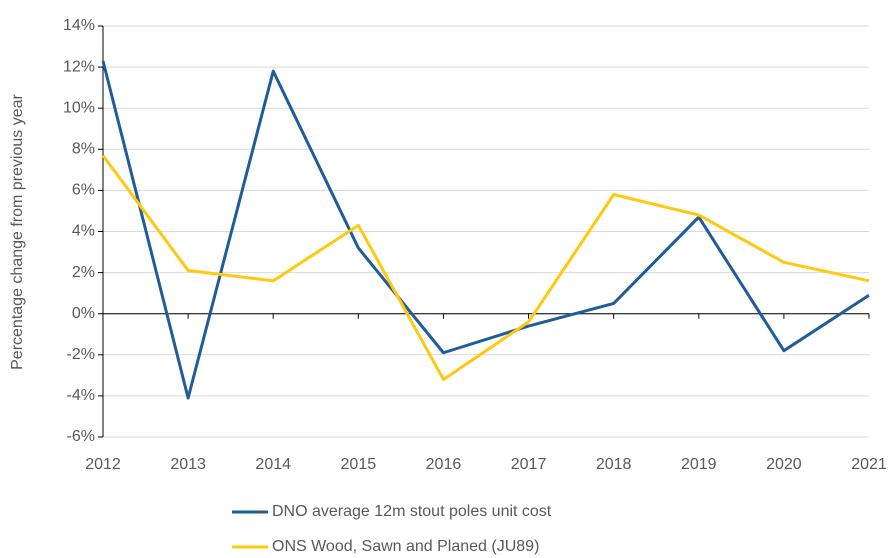 Image resolution: width=895 pixels, height=558 pixels. I want to click on x-tick-label: 2018, so click(614, 464).